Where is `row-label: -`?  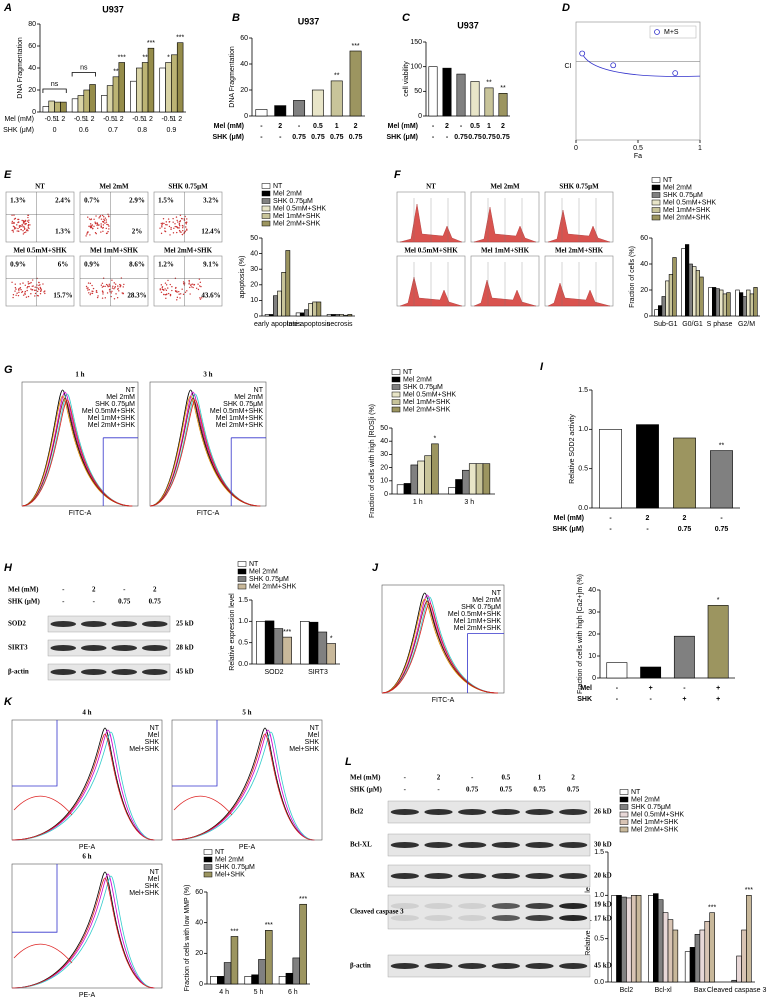 row-label: - is located at coordinates (610, 518).